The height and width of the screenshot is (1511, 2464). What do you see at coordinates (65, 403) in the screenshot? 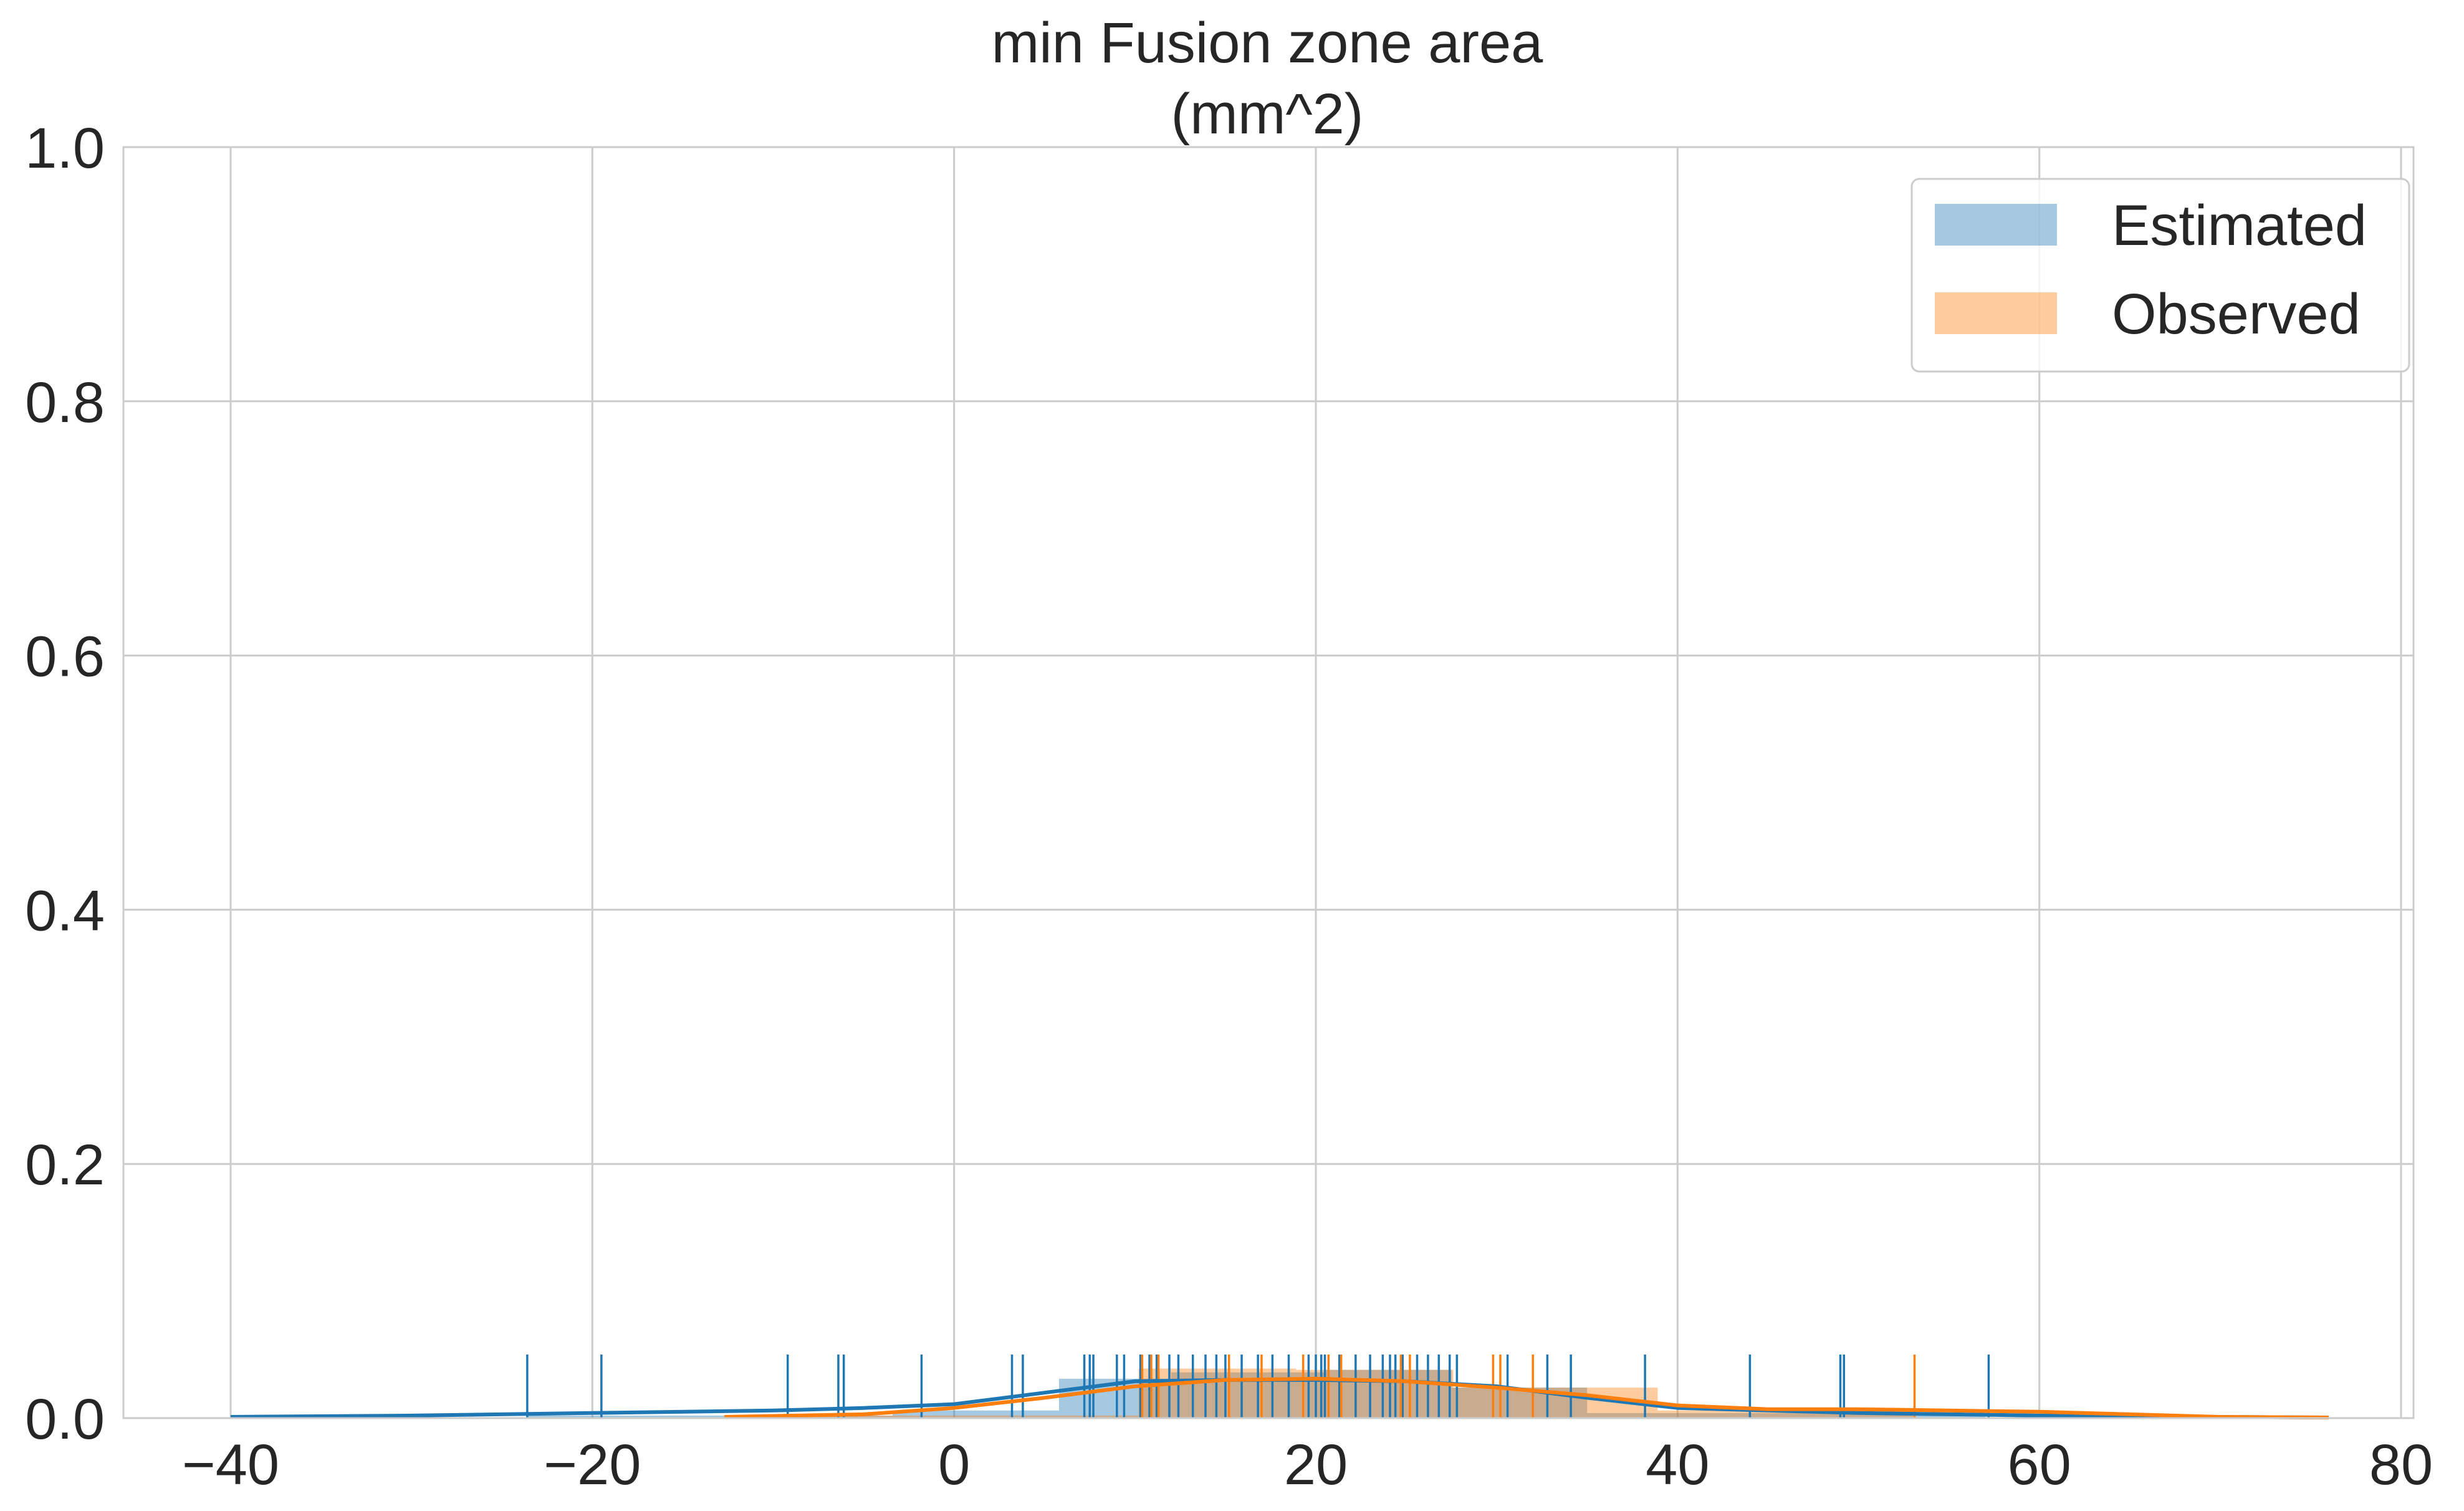
I see `y-tick-label: 0.8` at bounding box center [65, 403].